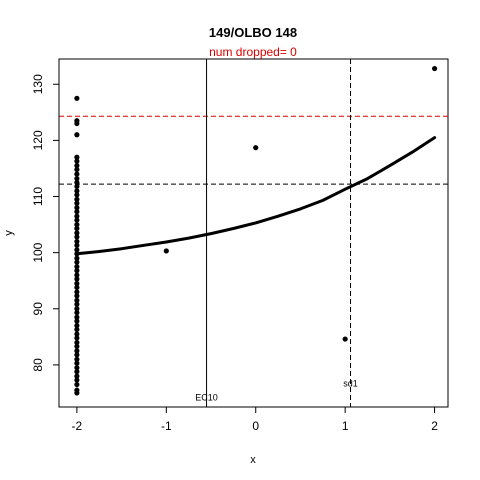  Describe the element at coordinates (350, 383) in the screenshot. I see `reference-label-sd1: sd1` at that location.